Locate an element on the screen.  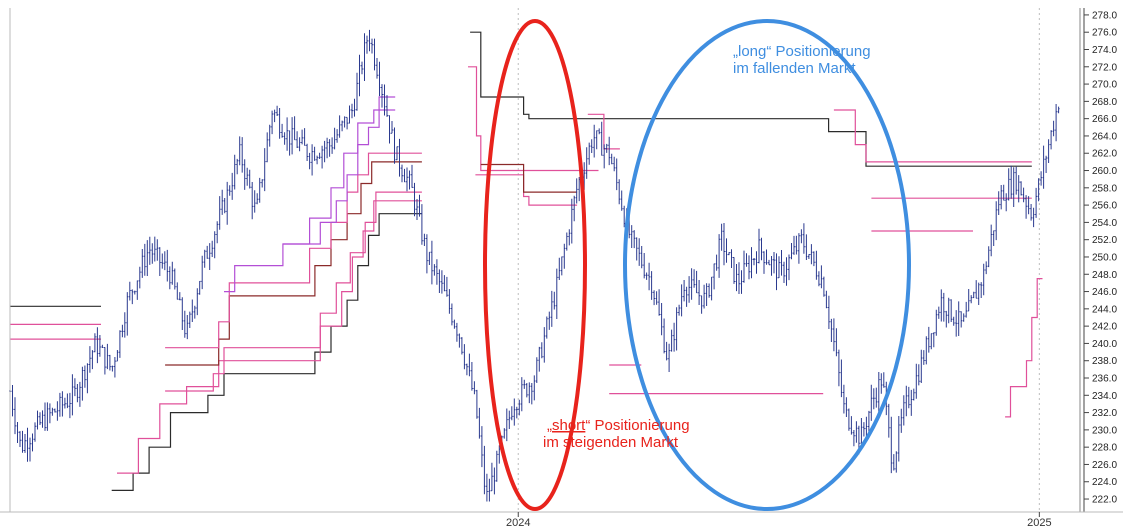
y-tick-label: 240.0 is located at coordinates (1104, 344).